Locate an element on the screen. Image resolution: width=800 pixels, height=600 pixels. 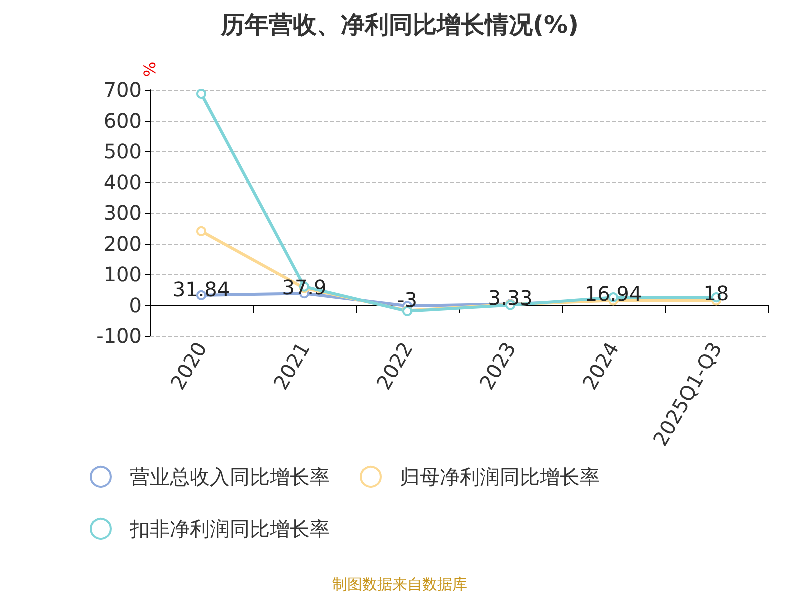
y-tick-label: 700 is located at coordinates (123, 90).